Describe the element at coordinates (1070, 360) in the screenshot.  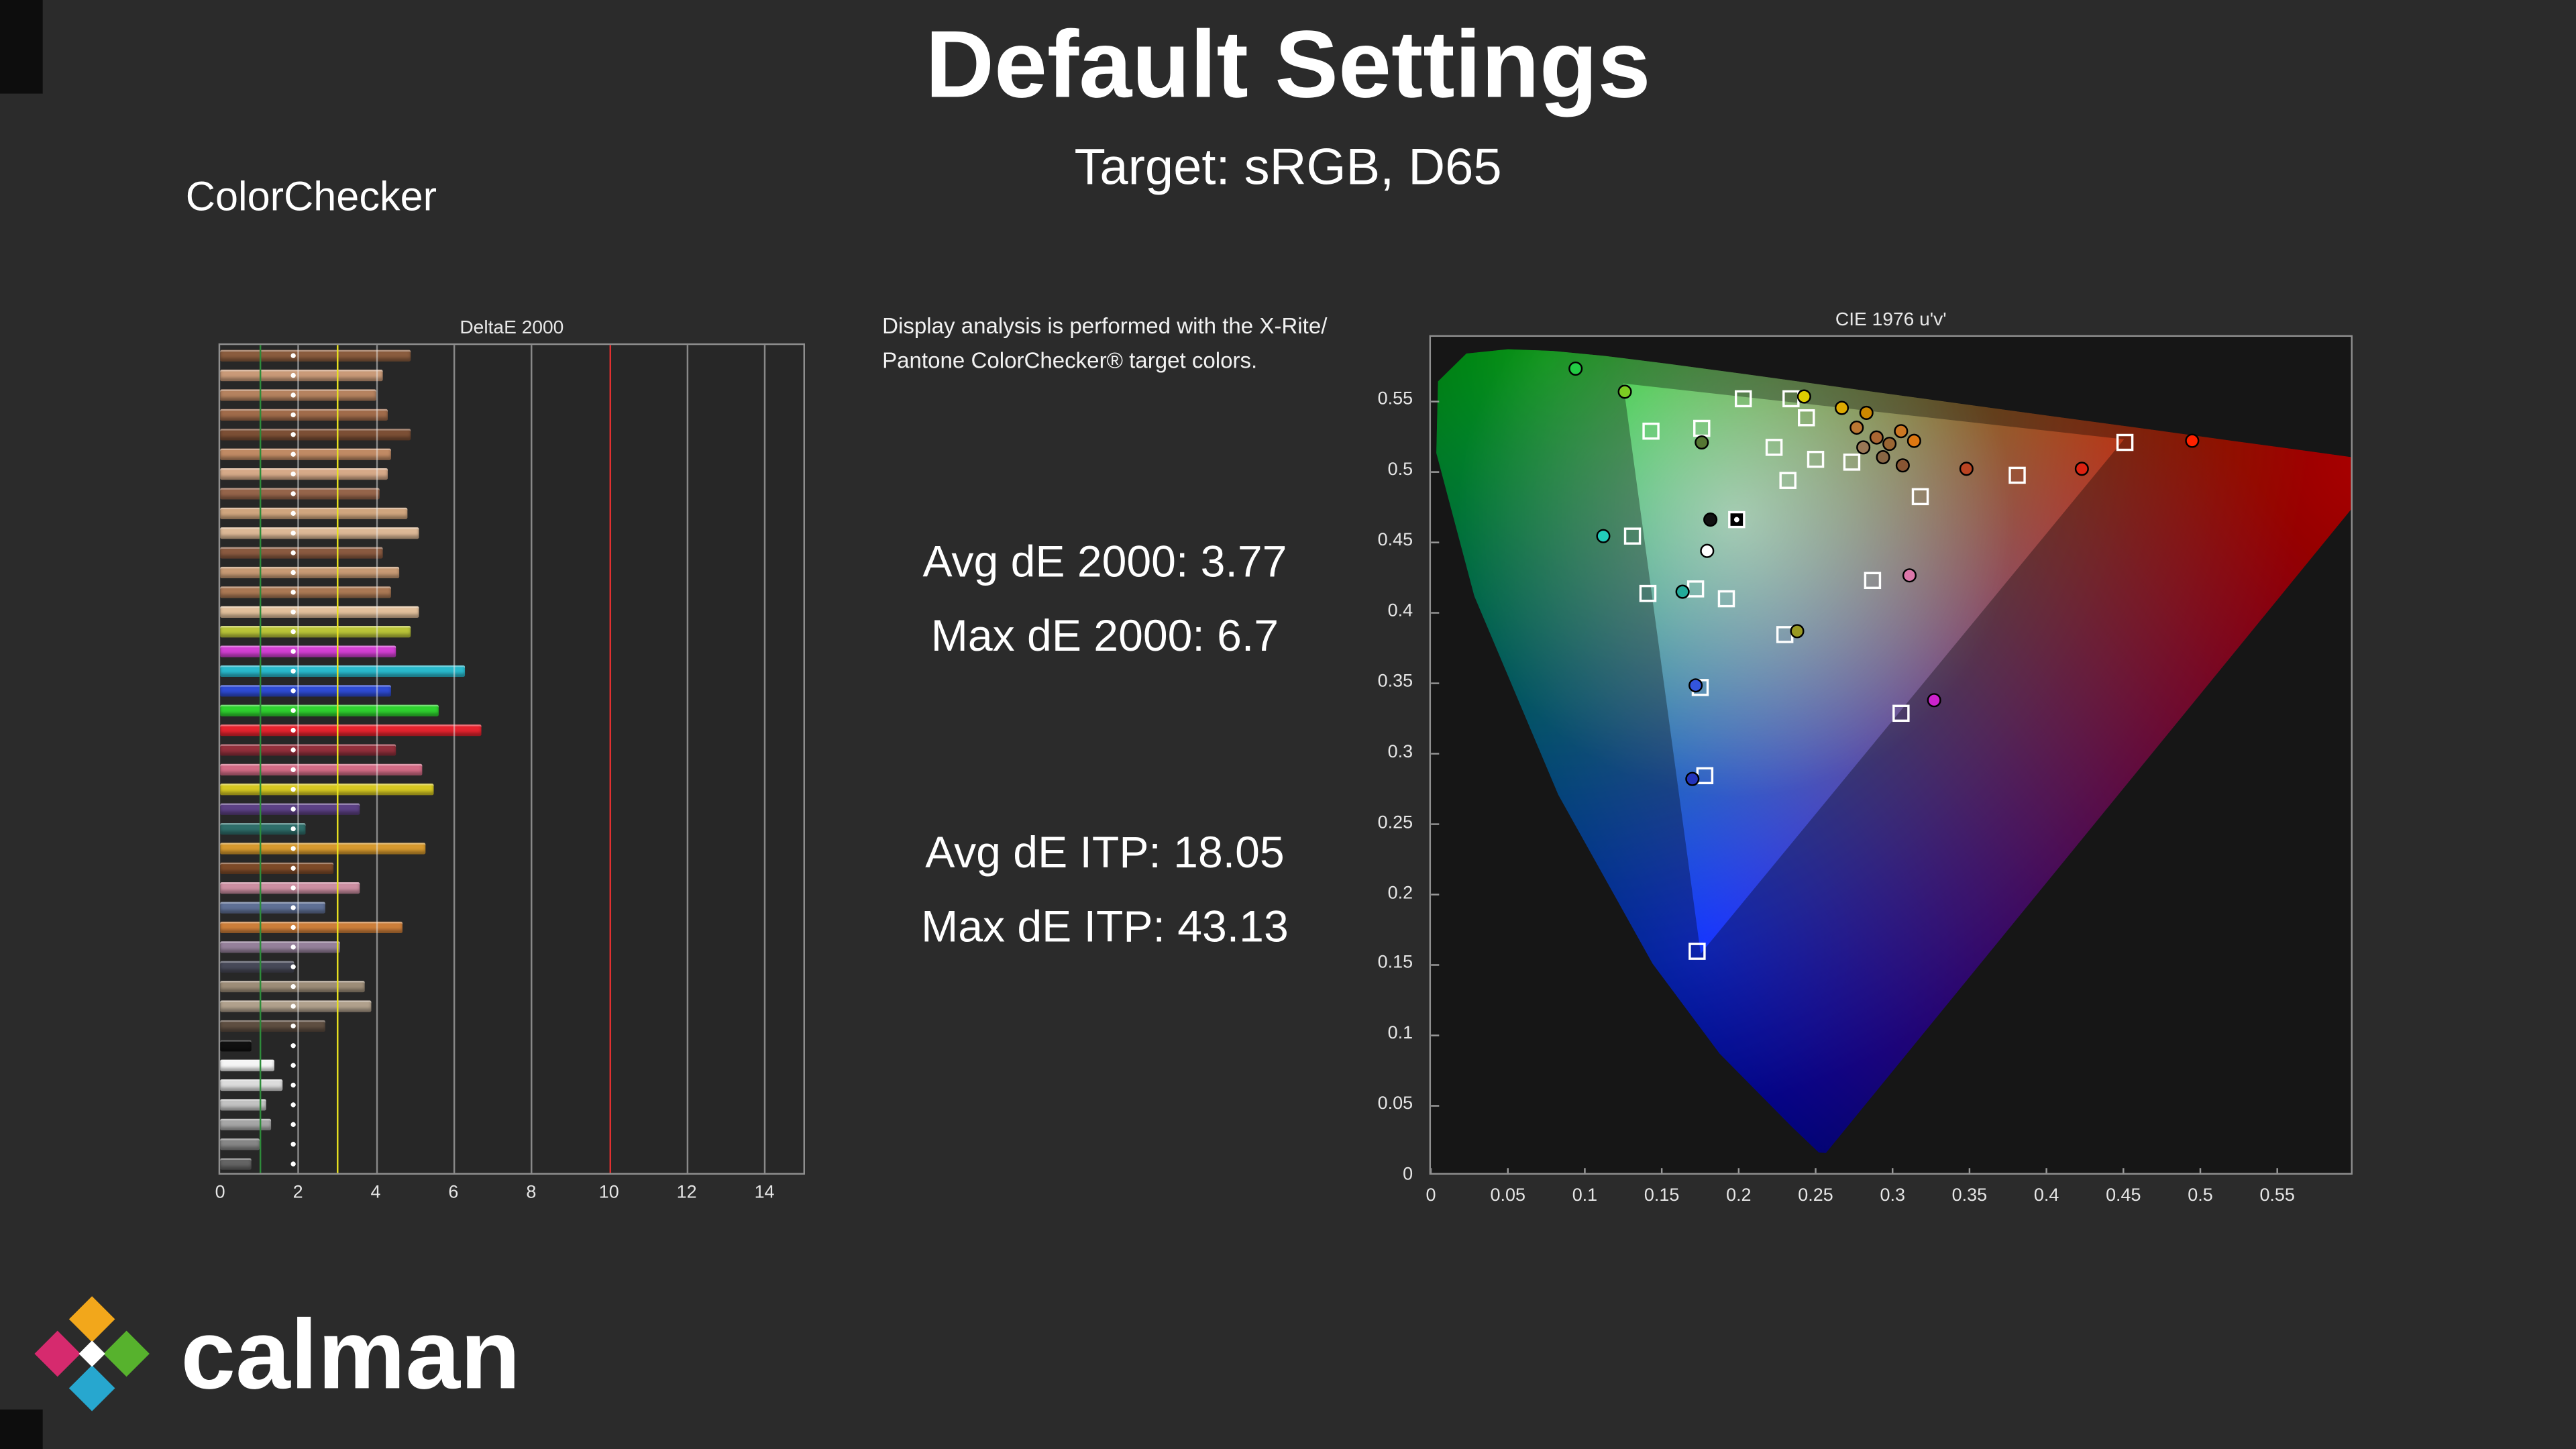
I see `analysis-note-line2: Pantone ColorChecker® target colors.` at that location.